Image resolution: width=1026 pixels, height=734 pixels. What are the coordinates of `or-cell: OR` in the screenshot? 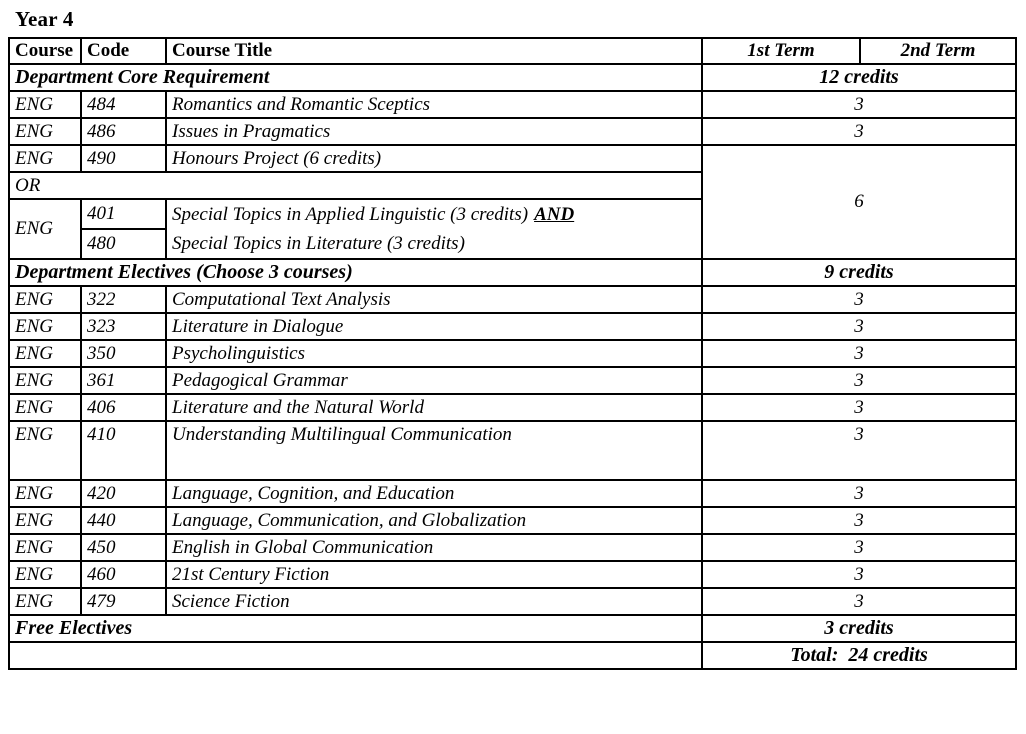 It's located at (355, 185).